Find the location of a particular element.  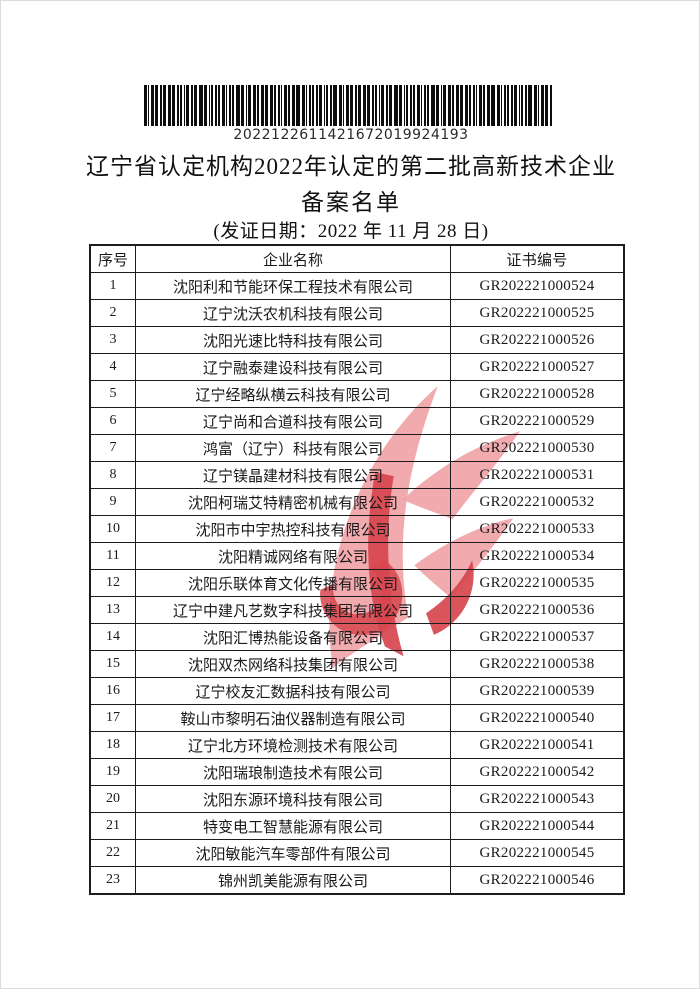

cell-enterprise-name: 辽宁校友汇数据科技有限公司 is located at coordinates (293, 691).